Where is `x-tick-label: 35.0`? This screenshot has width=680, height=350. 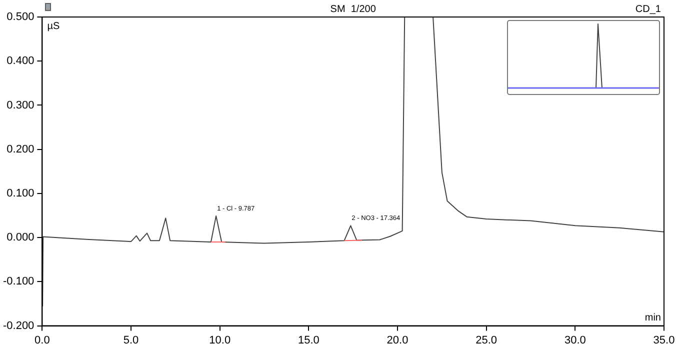 x-tick-label: 35.0 is located at coordinates (664, 340).